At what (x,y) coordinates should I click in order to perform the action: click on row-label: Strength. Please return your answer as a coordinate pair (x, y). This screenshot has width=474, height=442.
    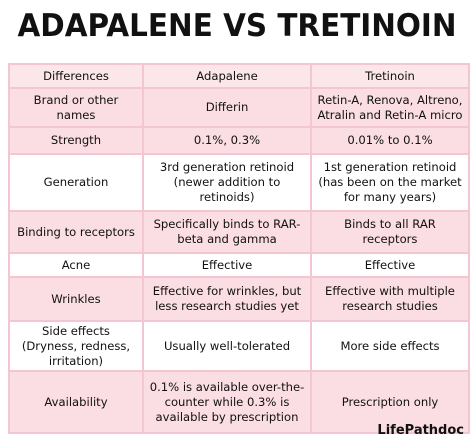
    Looking at the image, I should click on (76, 140).